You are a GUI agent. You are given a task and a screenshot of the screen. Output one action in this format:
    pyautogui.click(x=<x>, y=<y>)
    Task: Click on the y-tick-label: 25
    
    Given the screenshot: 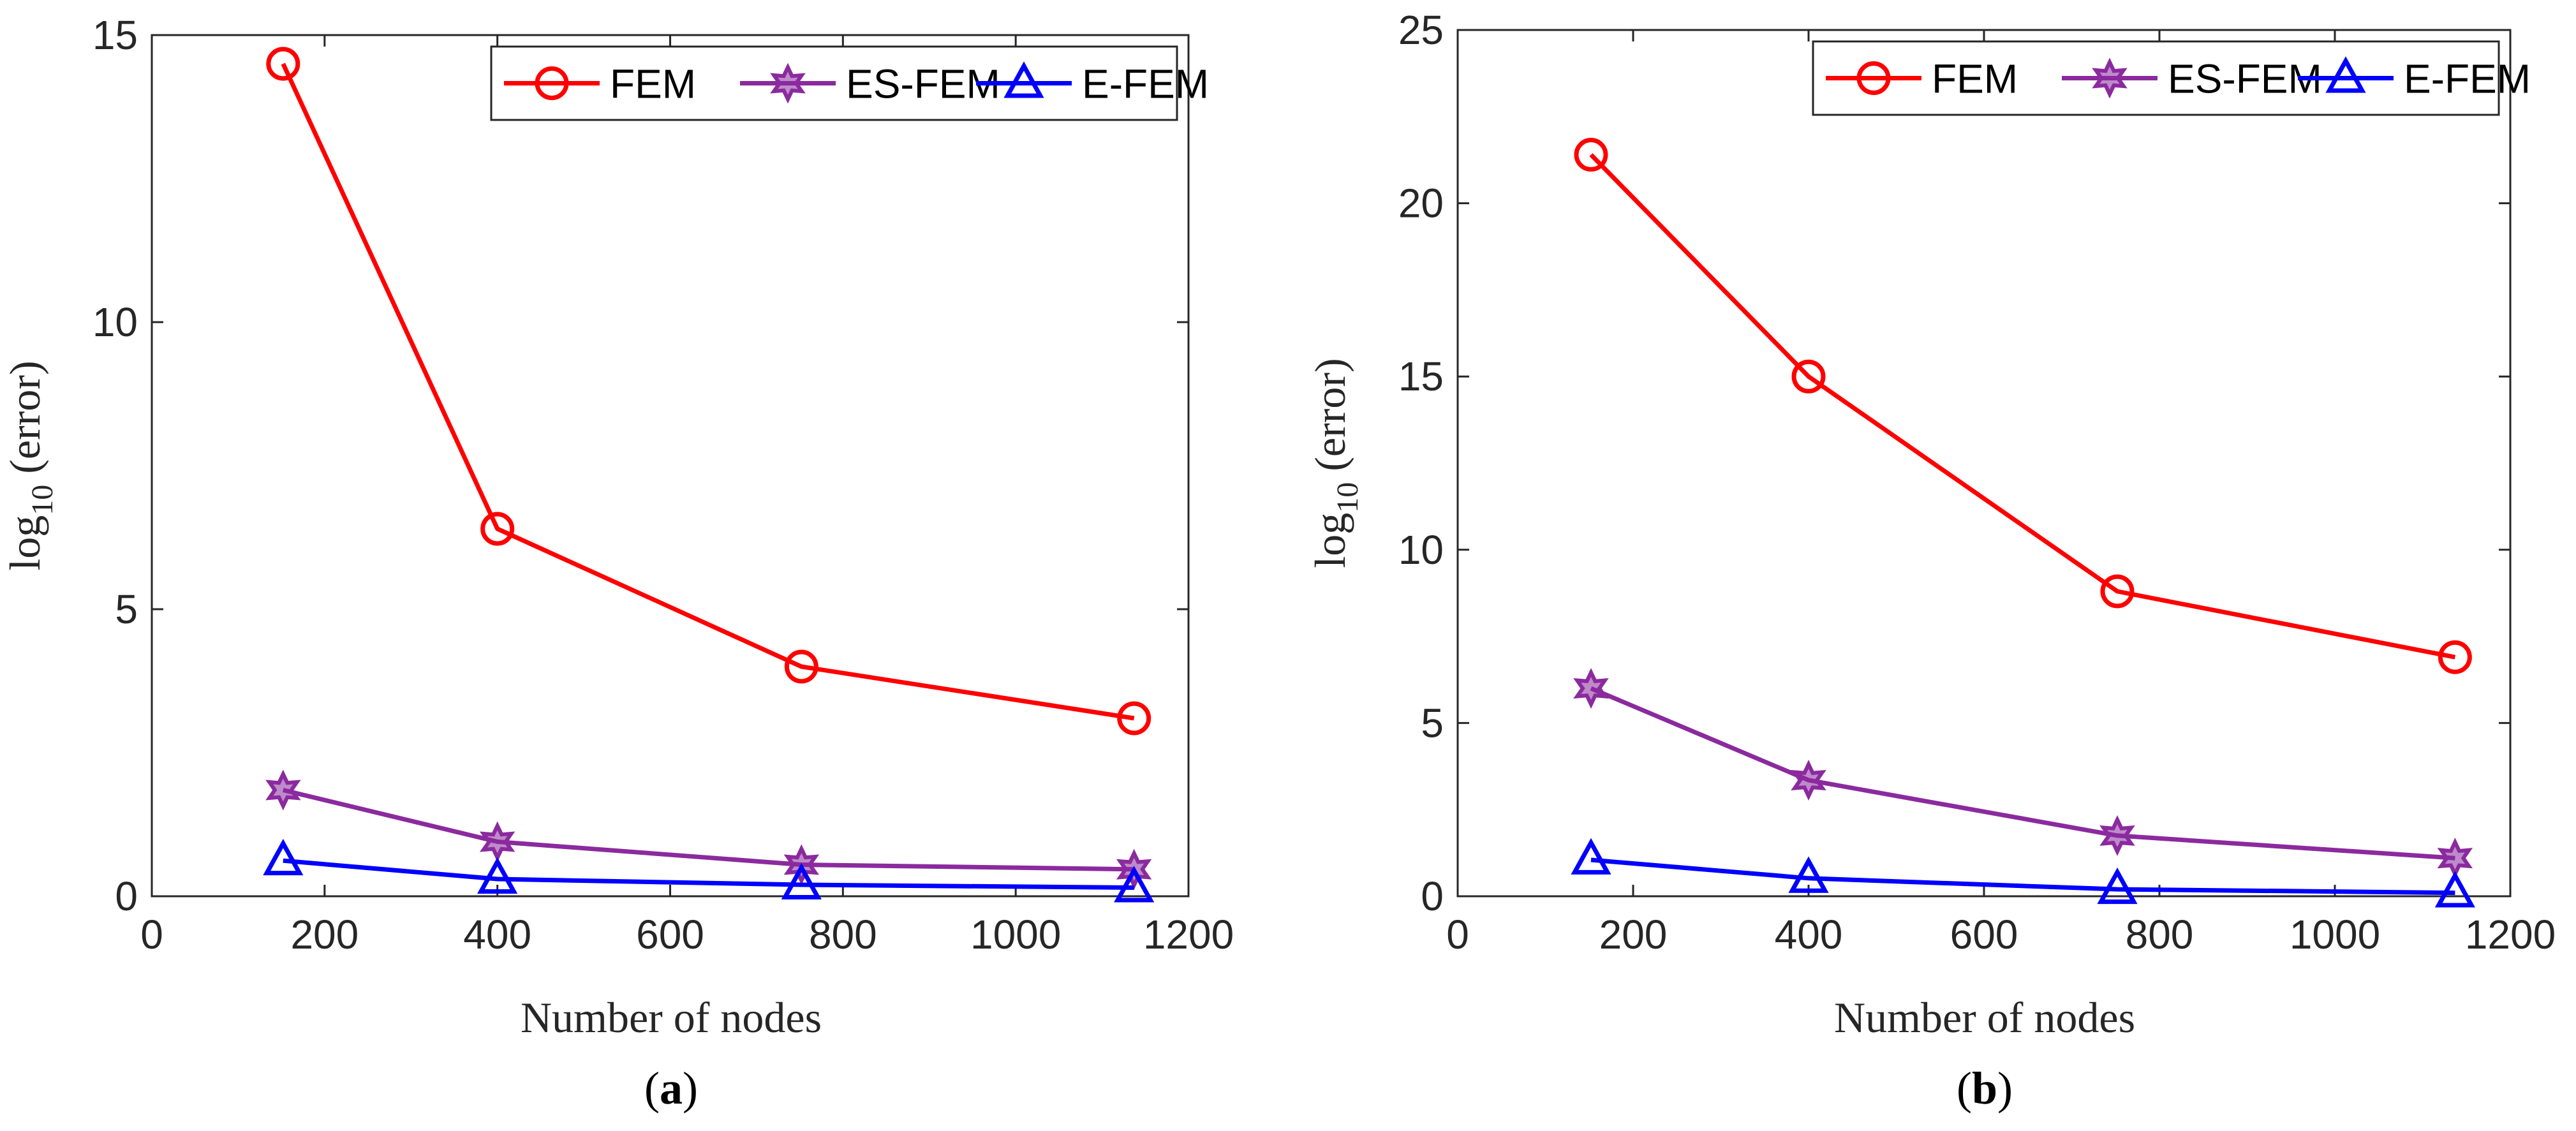 What is the action you would take?
    pyautogui.click(x=1421, y=30)
    